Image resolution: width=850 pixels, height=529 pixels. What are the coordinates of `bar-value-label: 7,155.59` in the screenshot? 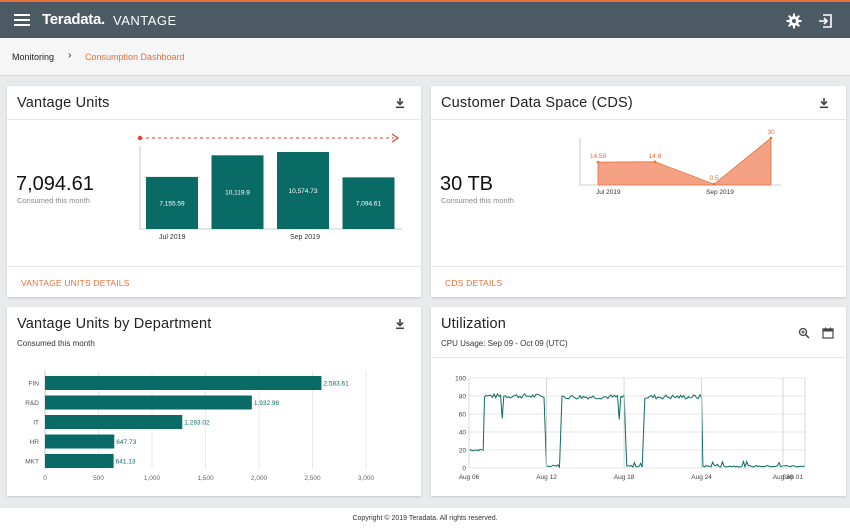 It's located at (172, 203).